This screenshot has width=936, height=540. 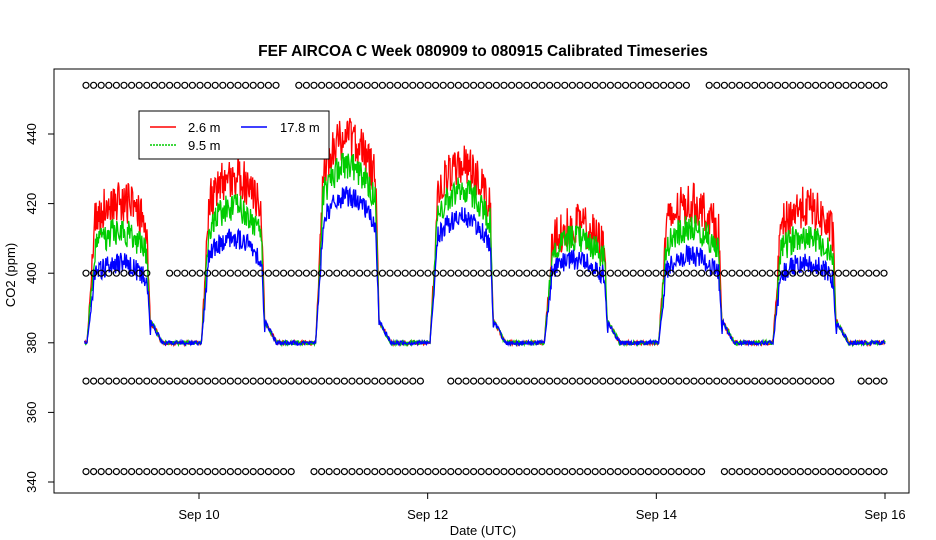 I want to click on legend-box, so click(x=234, y=135).